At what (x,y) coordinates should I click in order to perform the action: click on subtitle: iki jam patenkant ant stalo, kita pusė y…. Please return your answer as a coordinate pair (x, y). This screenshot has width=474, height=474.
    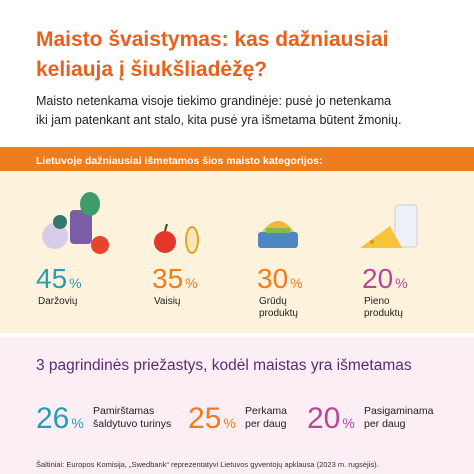
    Looking at the image, I should click on (218, 120).